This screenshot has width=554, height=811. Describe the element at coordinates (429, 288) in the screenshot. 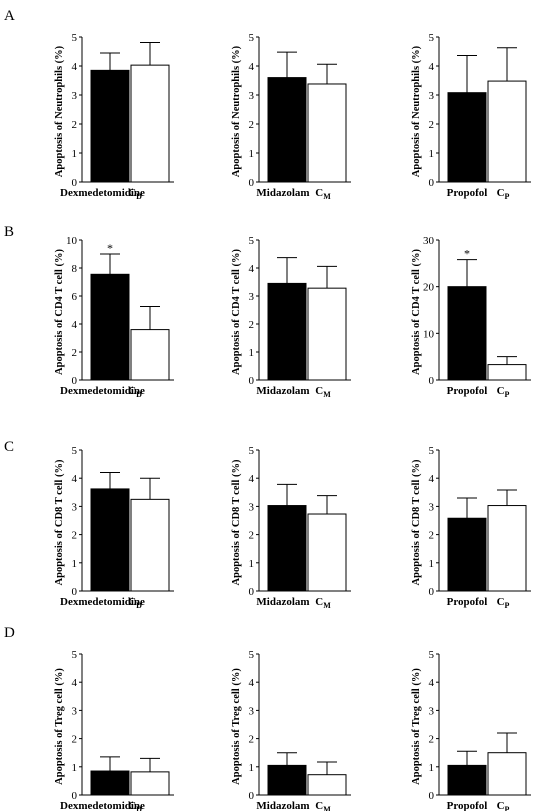

I see `y-tick-label: 20` at that location.